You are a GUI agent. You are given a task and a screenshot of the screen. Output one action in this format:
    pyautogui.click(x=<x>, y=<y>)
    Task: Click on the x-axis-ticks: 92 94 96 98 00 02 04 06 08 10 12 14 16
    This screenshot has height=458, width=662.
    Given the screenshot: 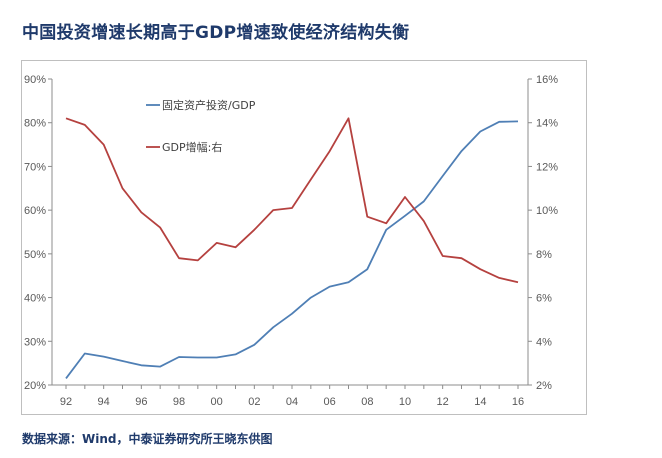 What is the action you would take?
    pyautogui.click(x=292, y=396)
    